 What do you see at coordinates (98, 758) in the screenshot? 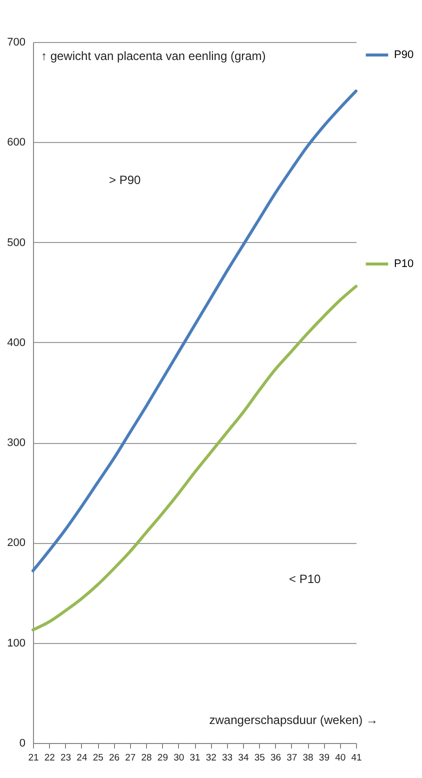
I see `x-tick-label: 25` at bounding box center [98, 758].